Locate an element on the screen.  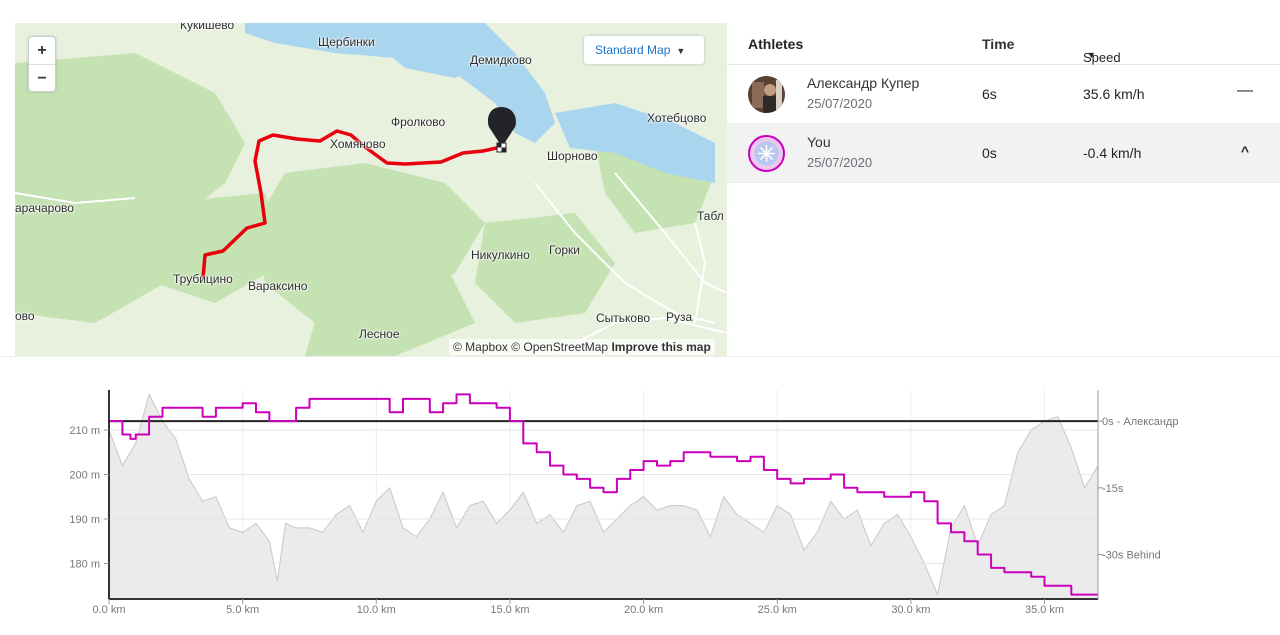
place-label: Табл is located at coordinates (710, 216).